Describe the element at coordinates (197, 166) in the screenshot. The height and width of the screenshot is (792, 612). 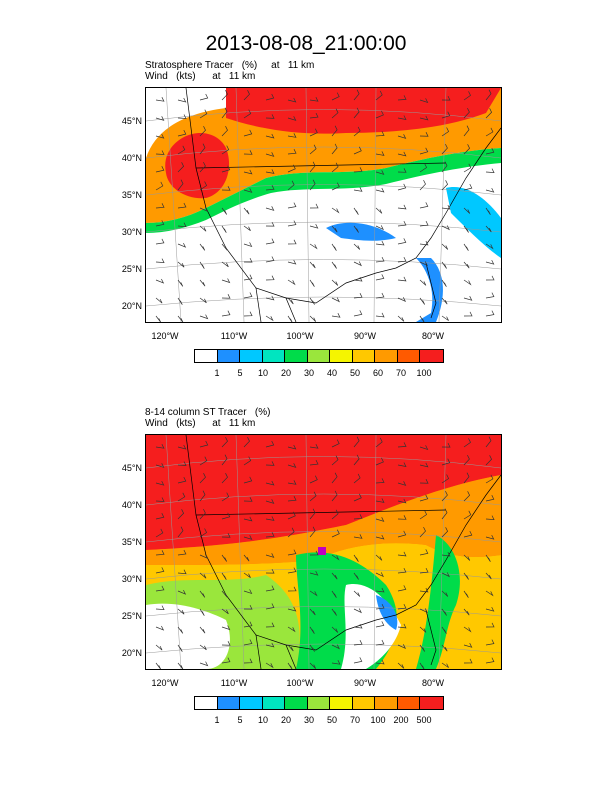
I see `panel1-tracer-core-west` at that location.